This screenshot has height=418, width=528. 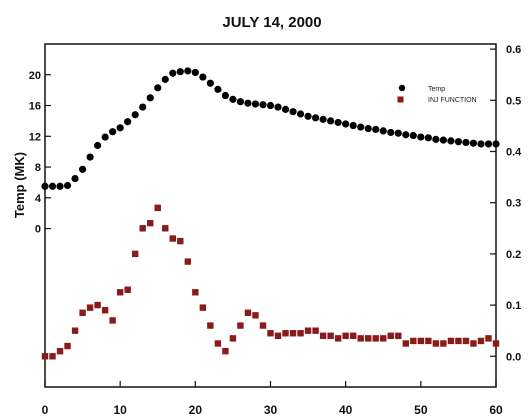 What do you see at coordinates (513, 357) in the screenshot?
I see `y2-tick-label: 0.0` at bounding box center [513, 357].